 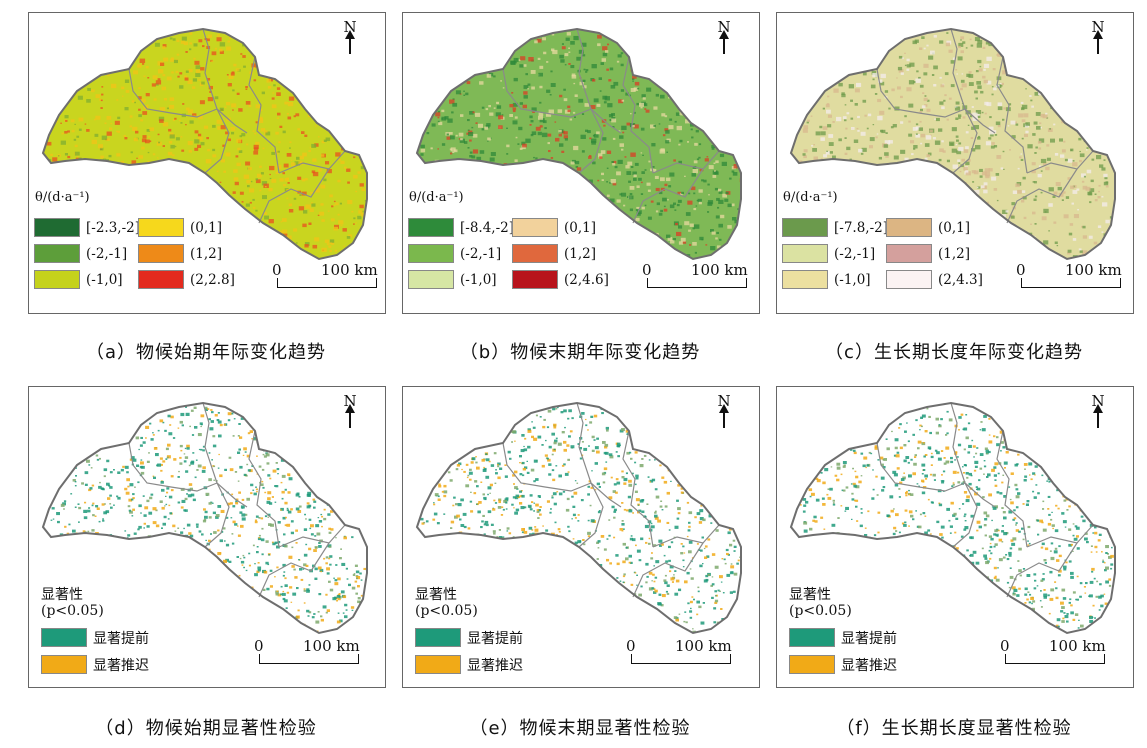 I want to click on legend-item: (-2,-1], so click(x=834, y=253).